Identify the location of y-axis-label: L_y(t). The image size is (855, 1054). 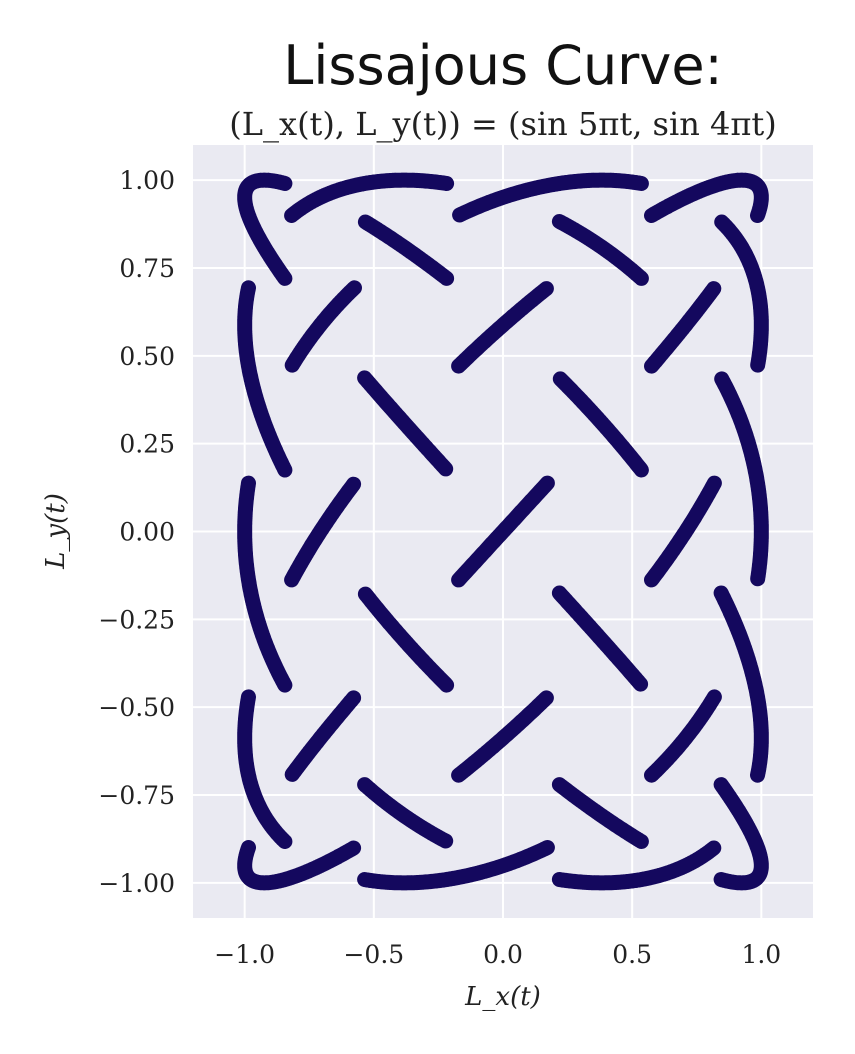
(56, 531).